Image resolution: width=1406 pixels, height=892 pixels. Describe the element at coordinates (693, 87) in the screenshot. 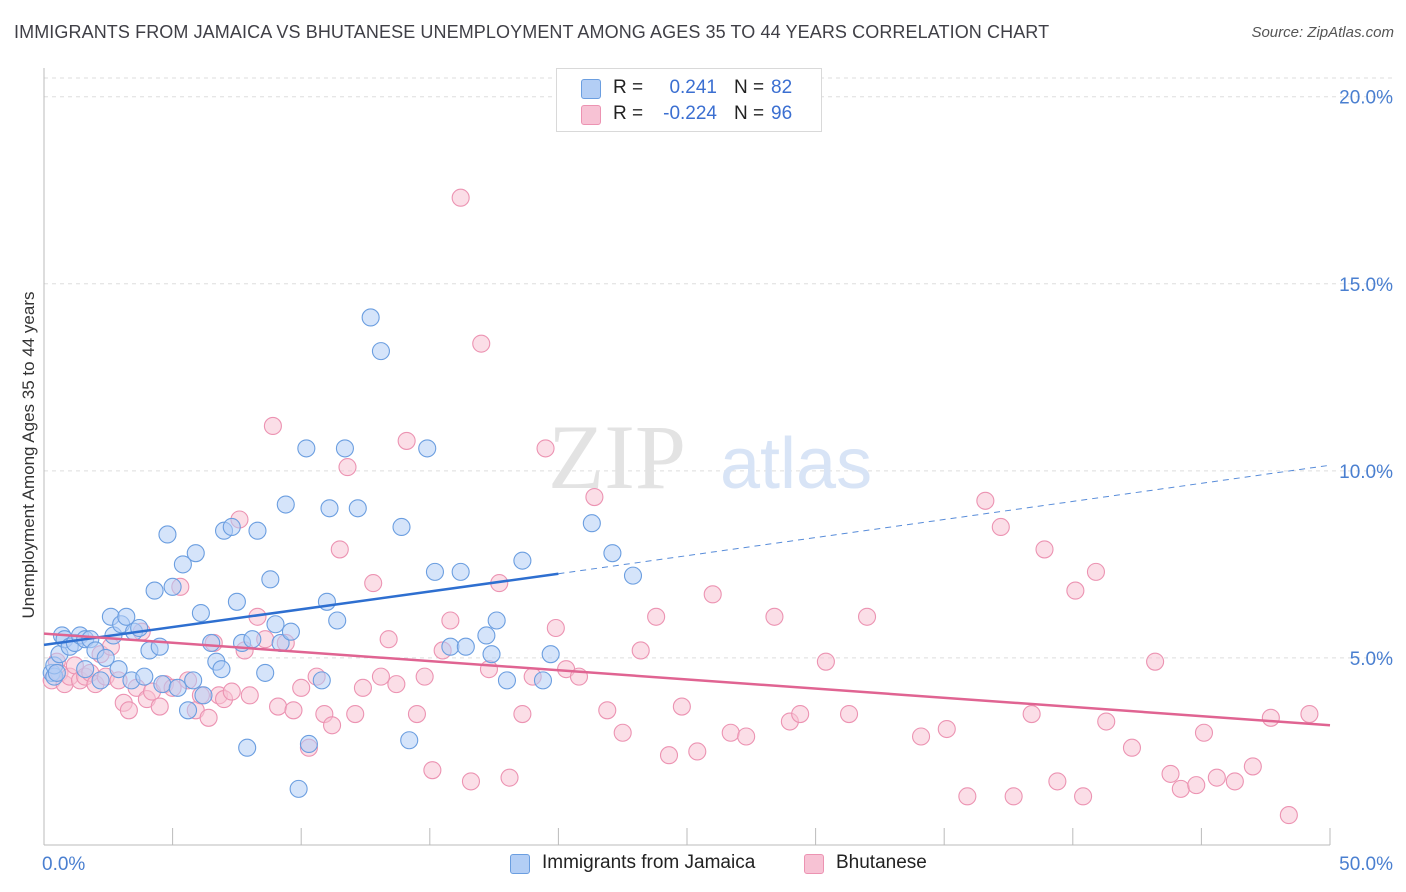

I see `legend-r-value: 0.241` at that location.